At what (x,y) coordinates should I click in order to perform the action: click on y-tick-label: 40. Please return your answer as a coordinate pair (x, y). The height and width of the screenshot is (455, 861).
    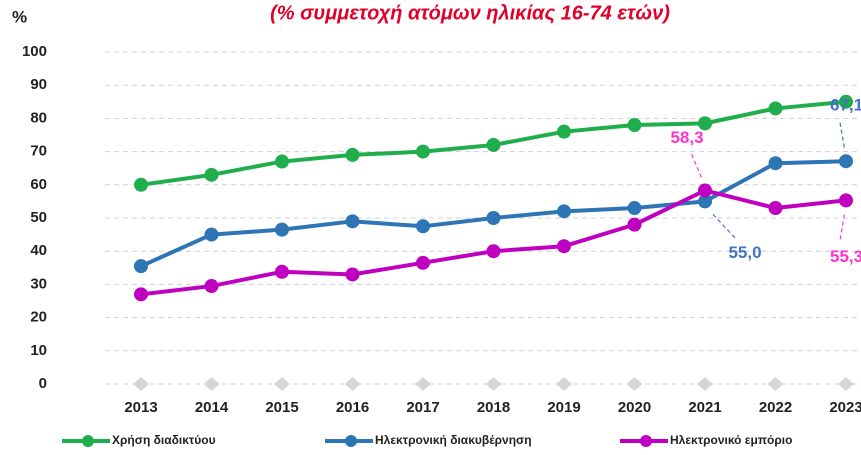
    Looking at the image, I should click on (38, 250).